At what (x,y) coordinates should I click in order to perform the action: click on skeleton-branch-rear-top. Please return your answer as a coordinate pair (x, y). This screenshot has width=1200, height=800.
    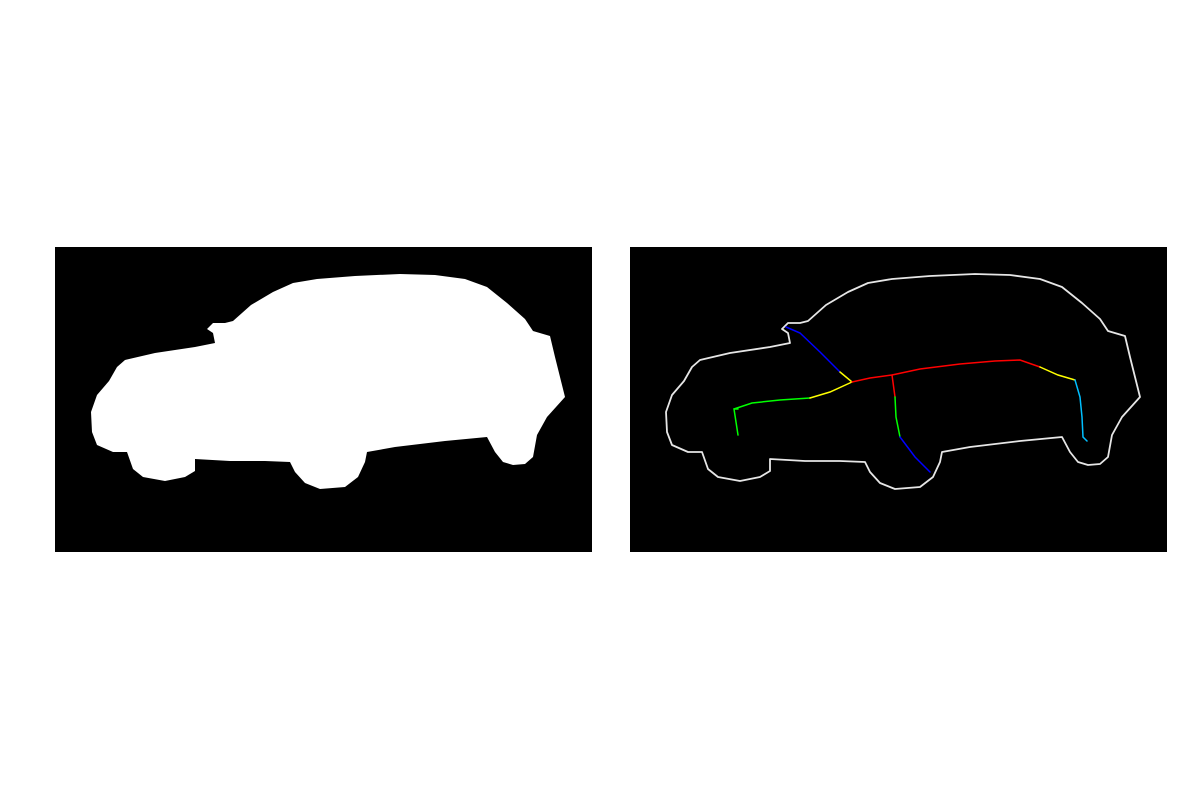
    Looking at the image, I should click on (1057, 373).